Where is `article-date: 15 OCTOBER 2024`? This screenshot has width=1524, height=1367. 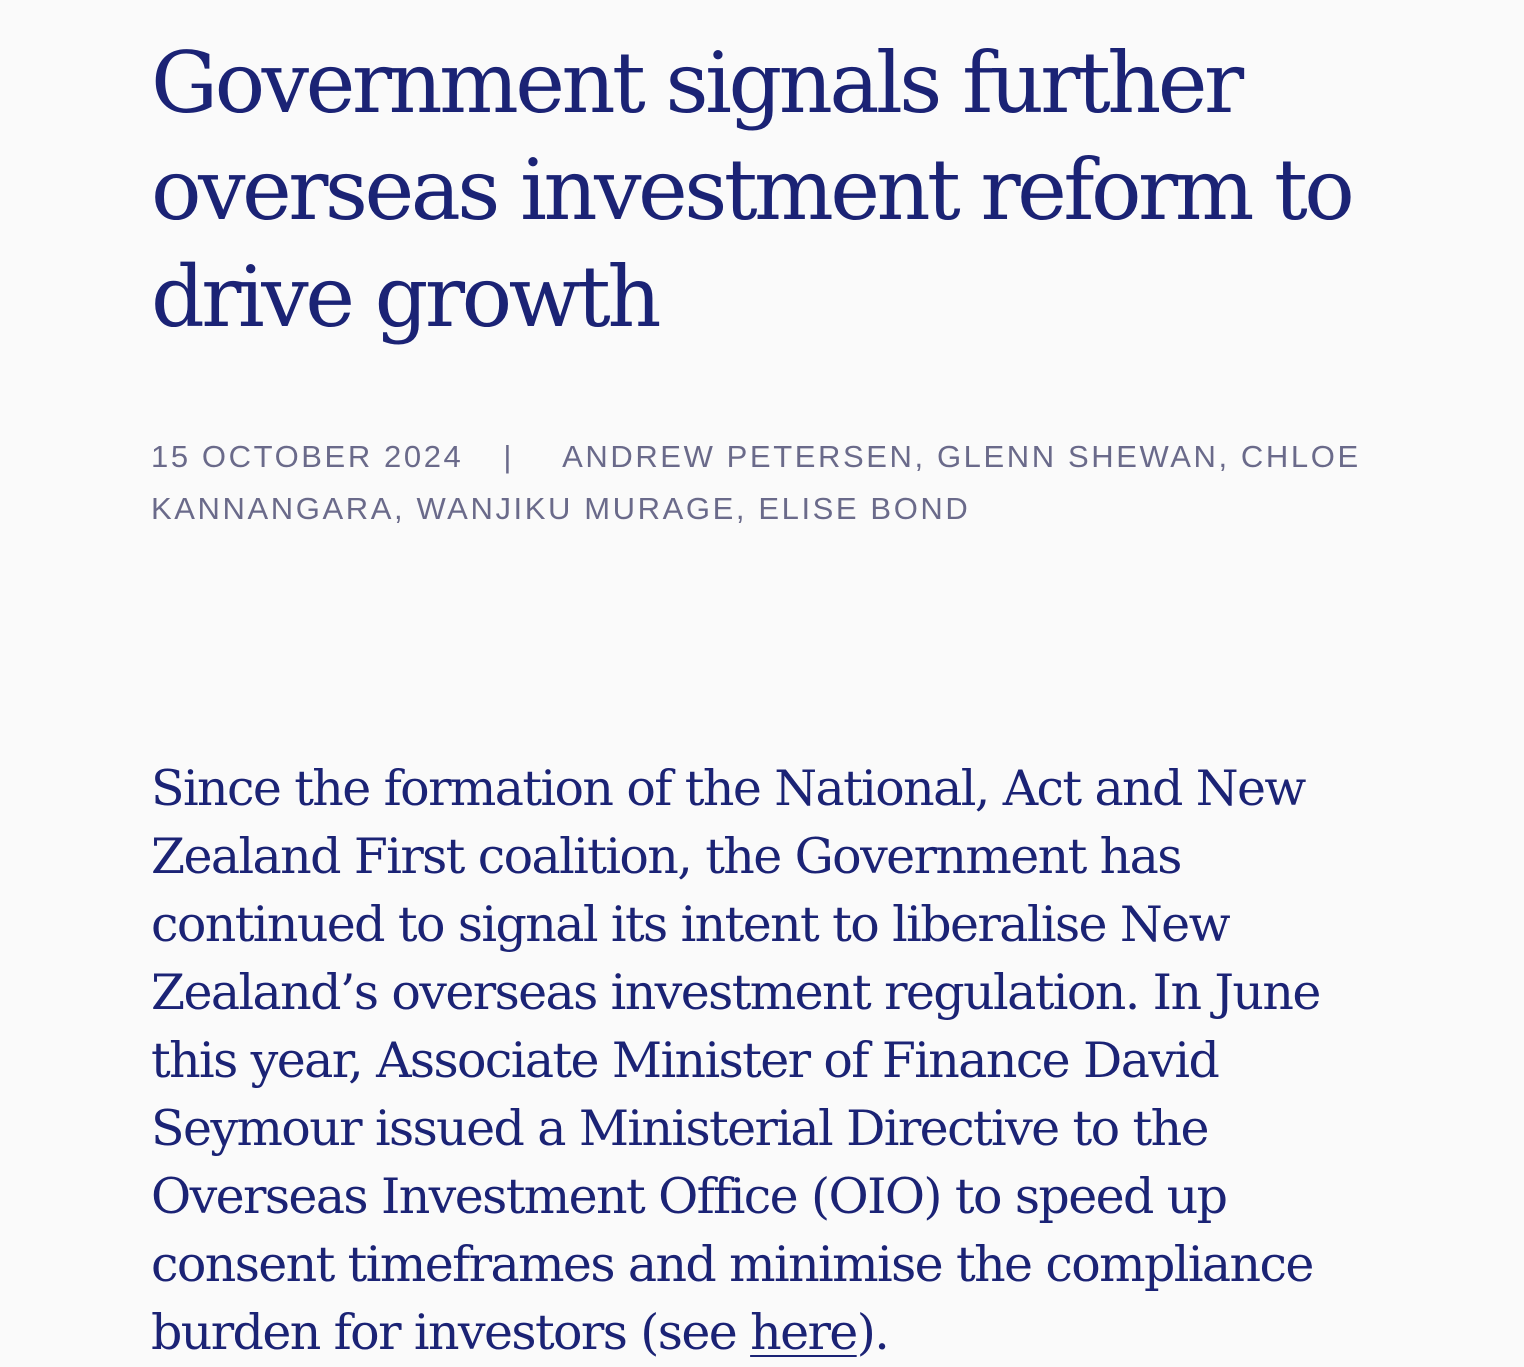
article-date: 15 OCTOBER 2024 is located at coordinates (307, 456).